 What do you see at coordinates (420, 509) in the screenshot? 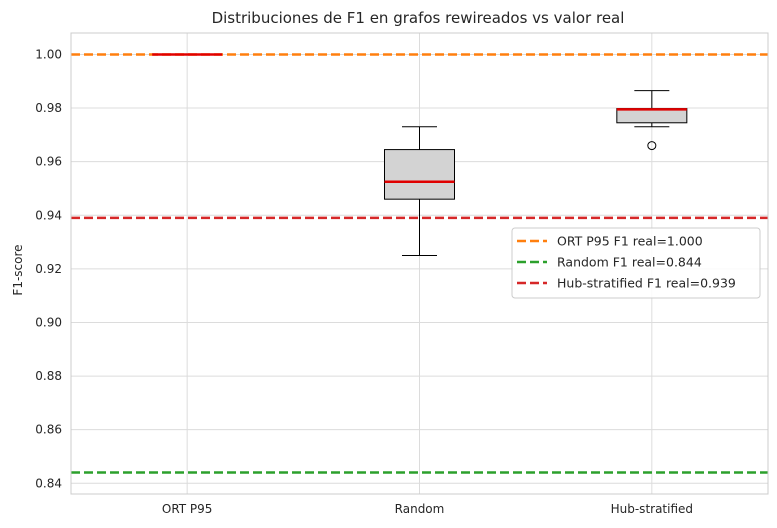
I see `x-tick-label: Random` at bounding box center [420, 509].